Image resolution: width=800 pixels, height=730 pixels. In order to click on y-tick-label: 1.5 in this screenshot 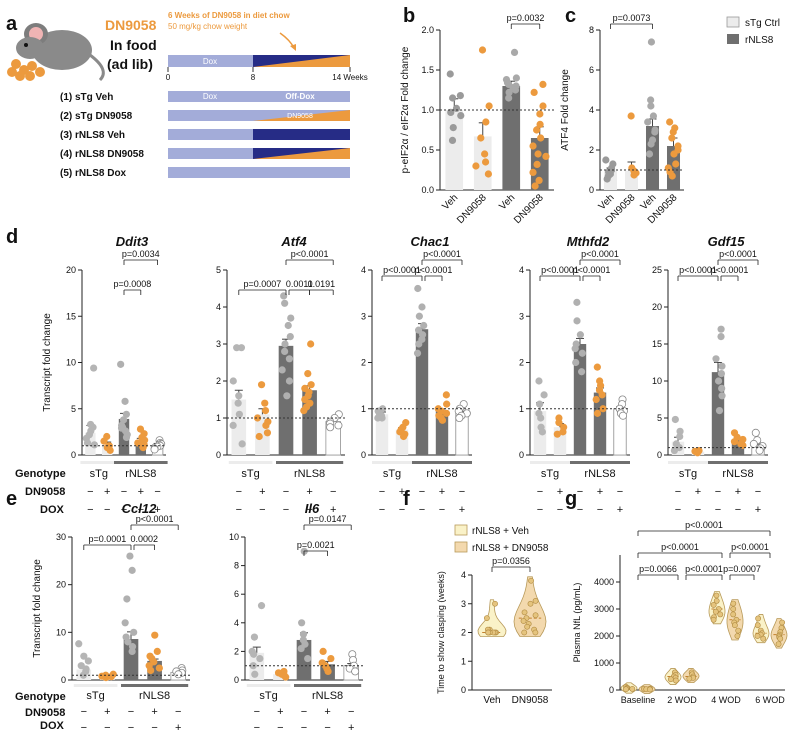, I will do `click(427, 70)`.